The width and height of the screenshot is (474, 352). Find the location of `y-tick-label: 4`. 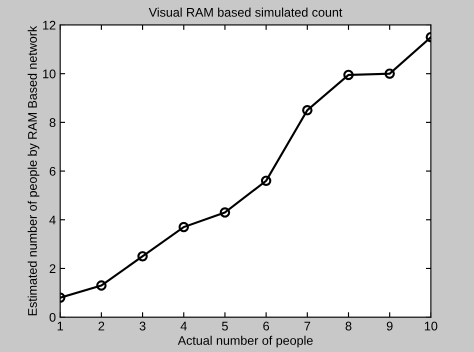

y-tick-label: 4 is located at coordinates (52, 220).